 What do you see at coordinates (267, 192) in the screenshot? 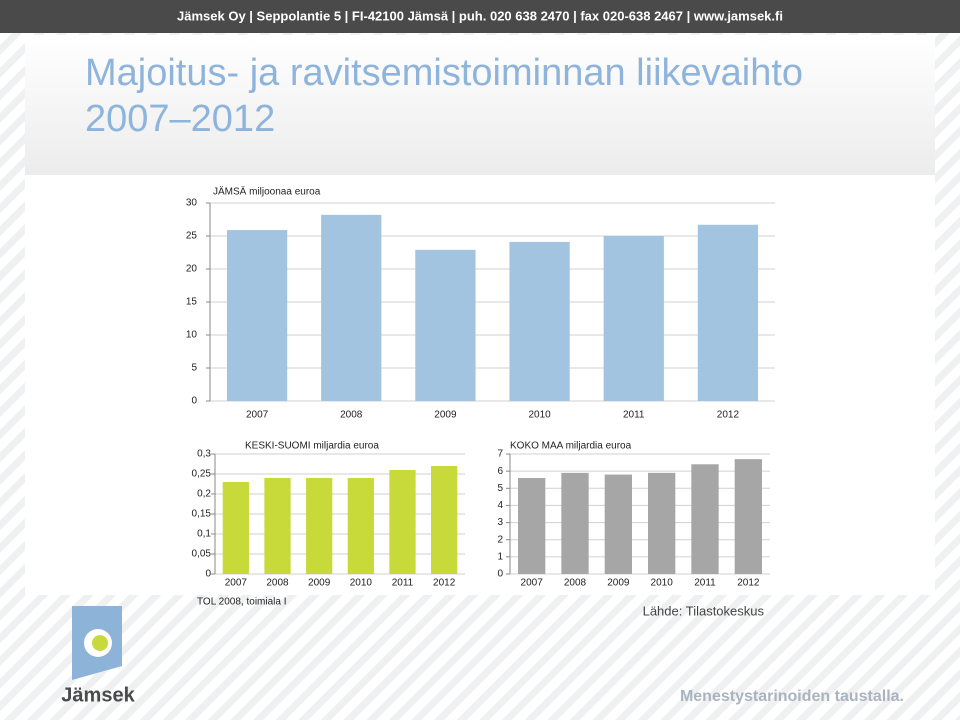
I see `chart-title: JÄMSÄ miljoonaa euroa` at bounding box center [267, 192].